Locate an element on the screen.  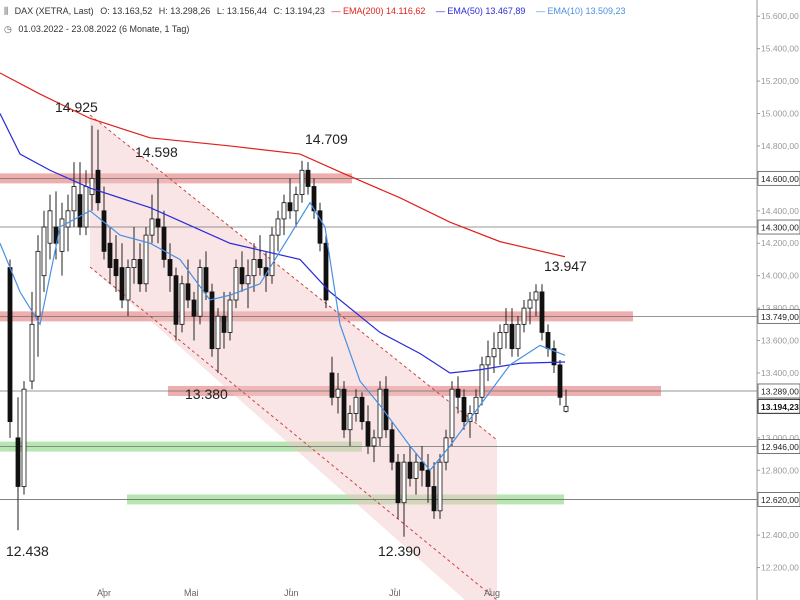
price-annotation: 13.380 is located at coordinates (206, 394).